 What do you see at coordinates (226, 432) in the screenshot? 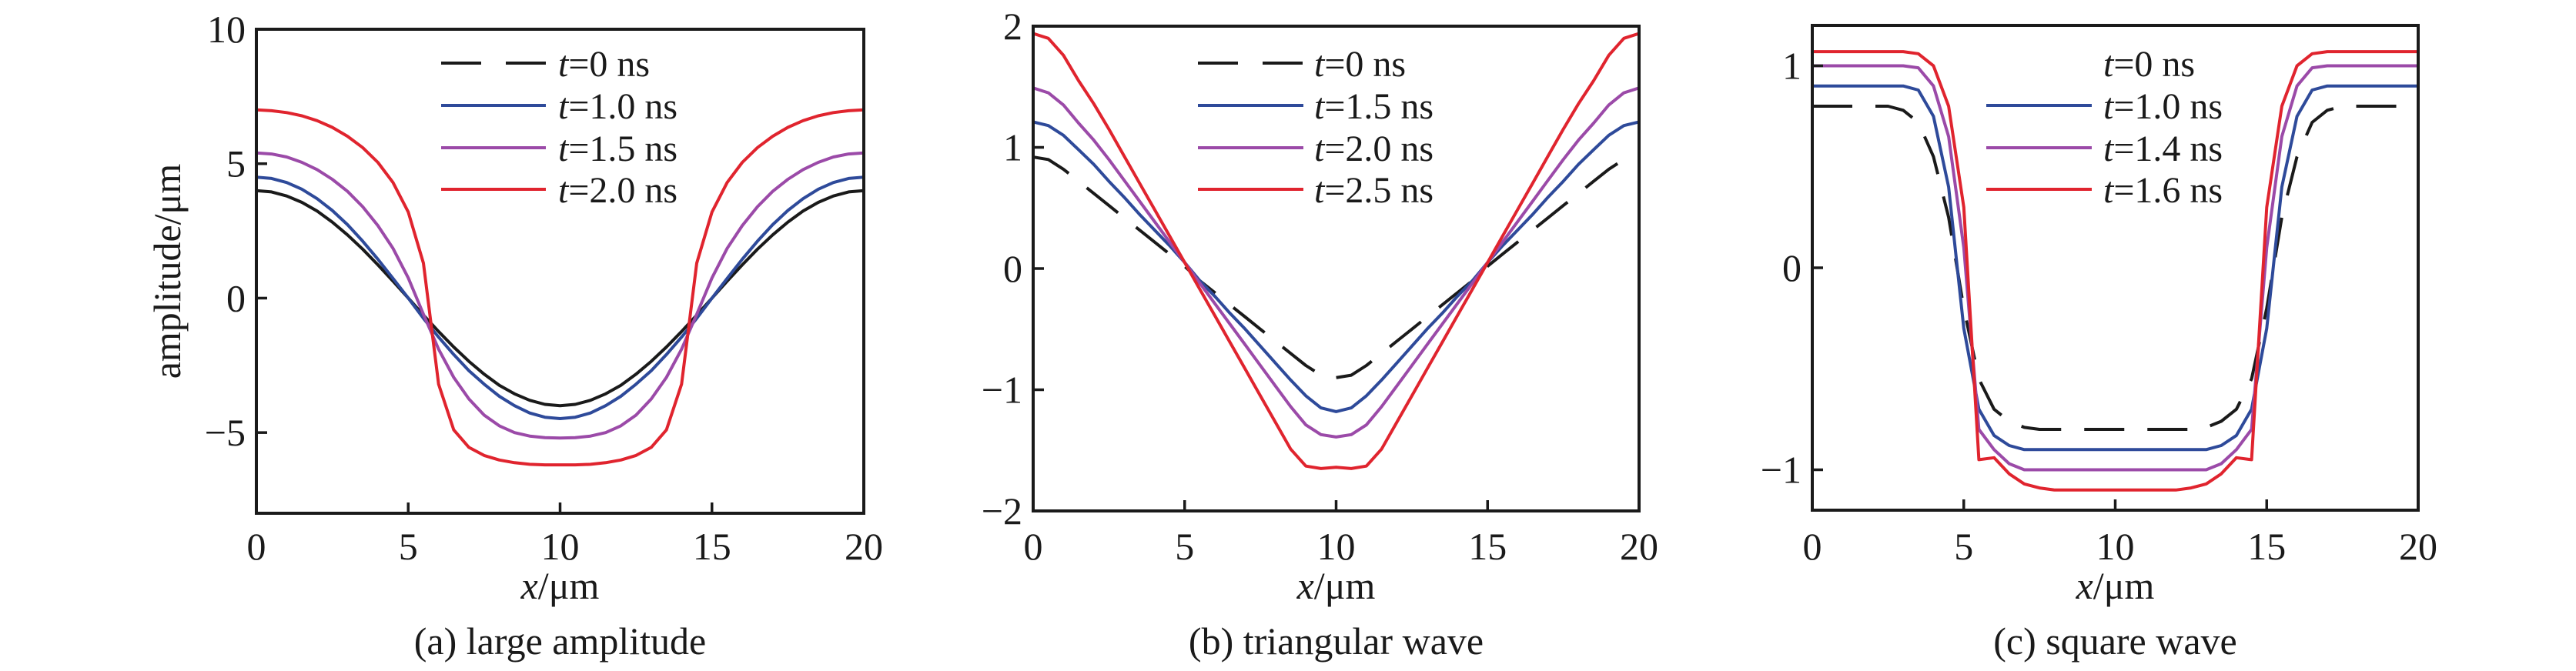
I see `y-tick-label: −5` at bounding box center [226, 432].